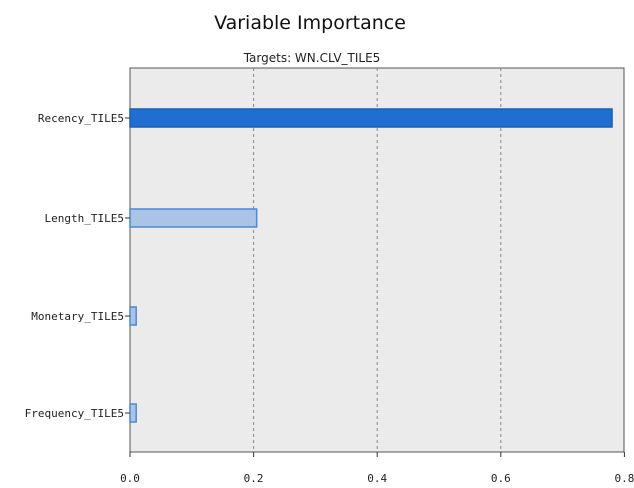 The image size is (634, 488). Describe the element at coordinates (377, 468) in the screenshot. I see `value-axis: 0.0 0.2 0.4 0.6 0.8` at that location.